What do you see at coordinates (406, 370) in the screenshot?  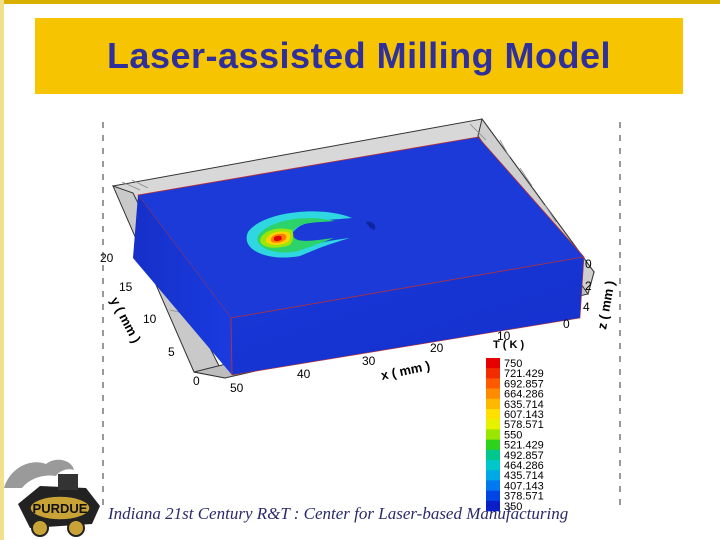 I see `x-axis-label: x ( mm )` at bounding box center [406, 370].